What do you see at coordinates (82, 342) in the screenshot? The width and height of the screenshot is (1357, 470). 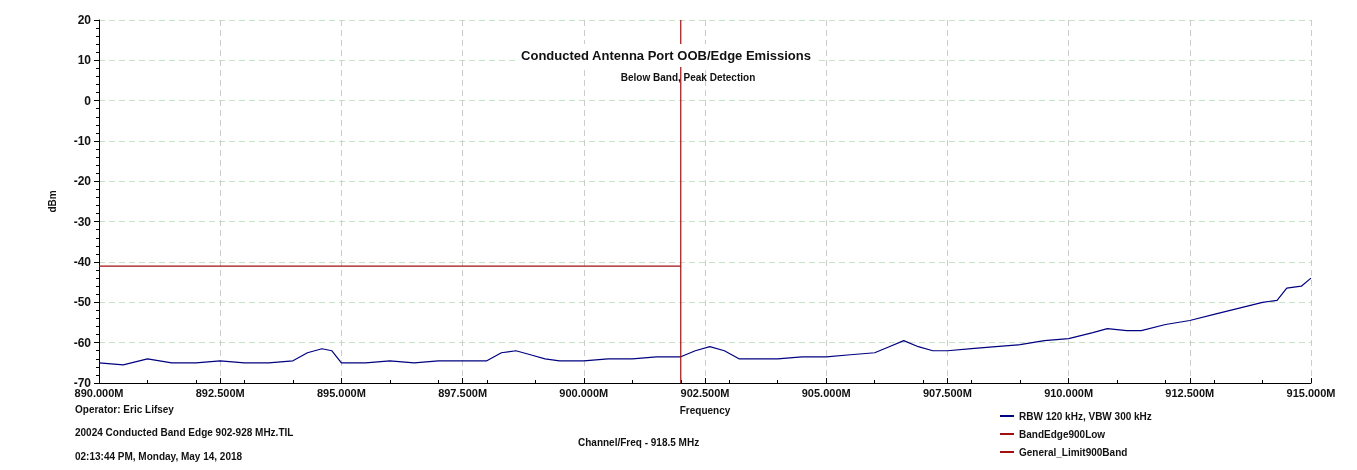 I see `y-tick-label: -60` at bounding box center [82, 342].